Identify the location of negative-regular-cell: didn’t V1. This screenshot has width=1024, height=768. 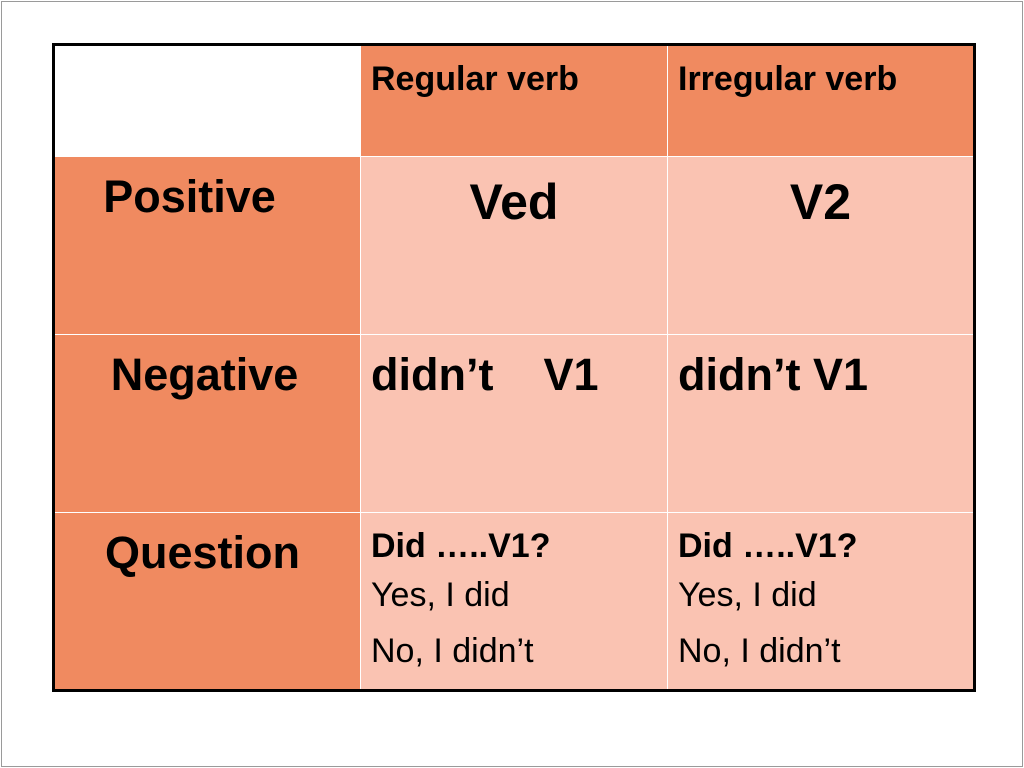
(514, 423).